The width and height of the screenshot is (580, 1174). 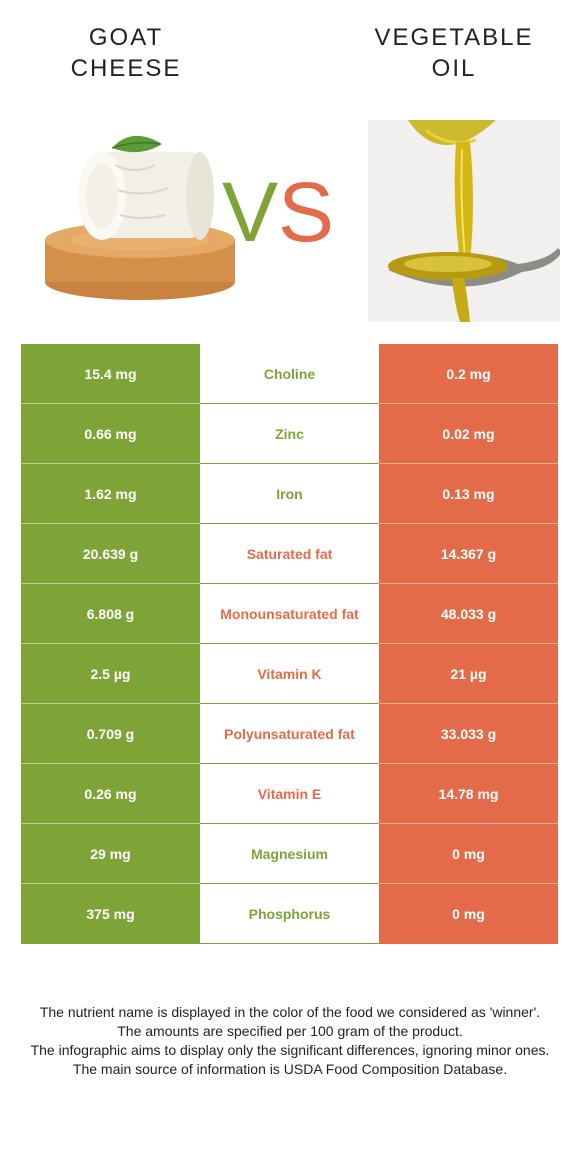 What do you see at coordinates (468, 794) in the screenshot?
I see `vegetable-oil-value: 14.78 mg` at bounding box center [468, 794].